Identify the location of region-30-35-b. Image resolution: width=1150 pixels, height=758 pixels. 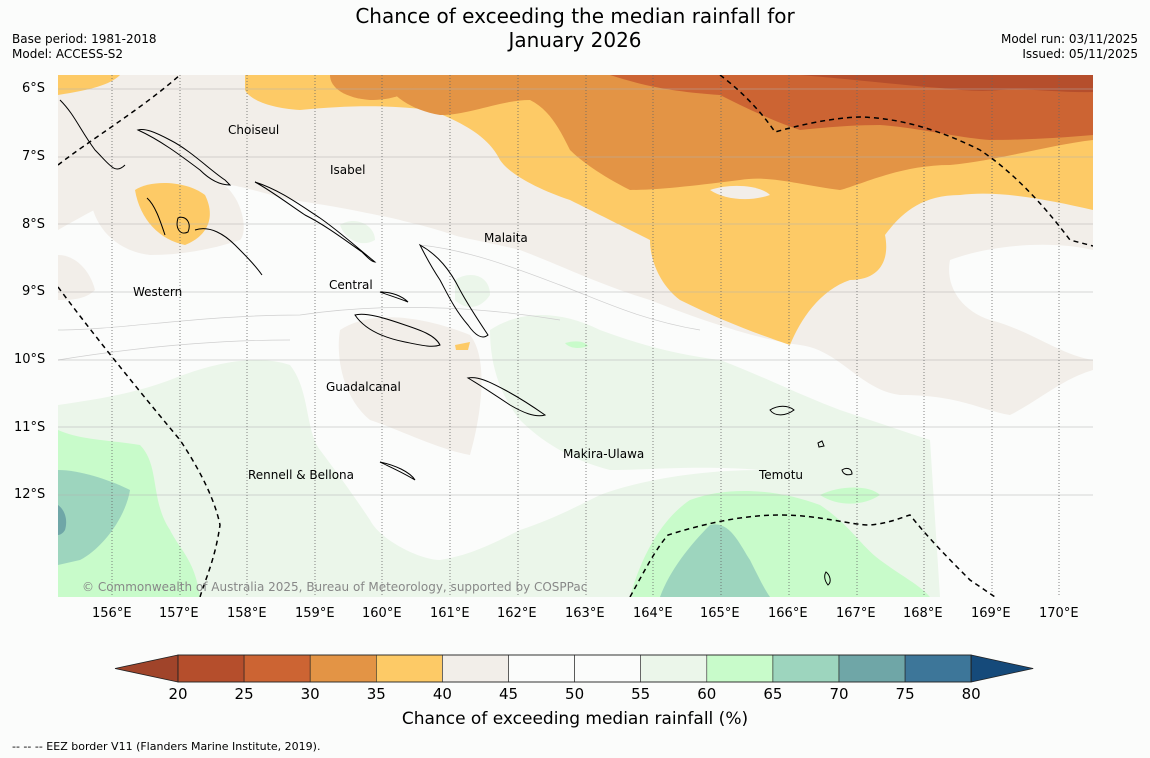
(375, 87).